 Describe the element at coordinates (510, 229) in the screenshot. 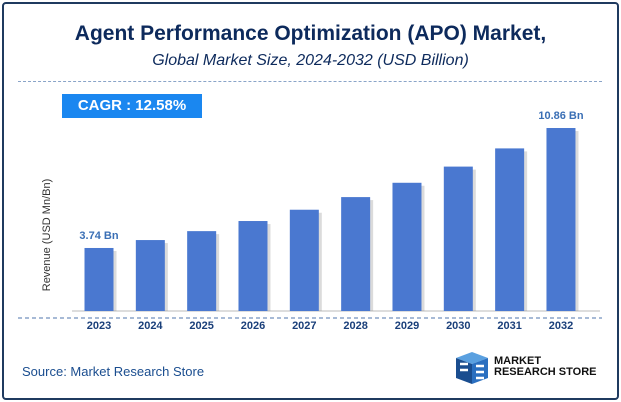

I see `bar-2031` at that location.